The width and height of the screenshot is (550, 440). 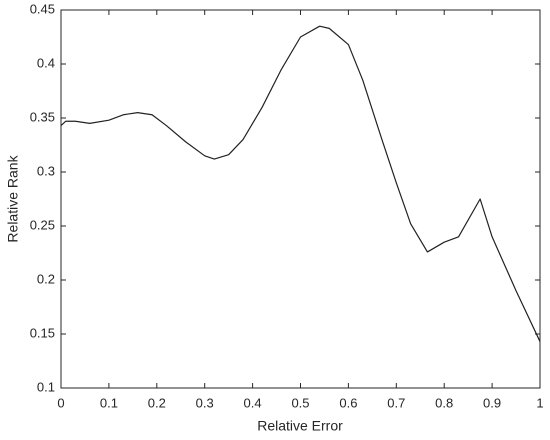 What do you see at coordinates (300, 402) in the screenshot?
I see `x-tick-label: 0.5` at bounding box center [300, 402].